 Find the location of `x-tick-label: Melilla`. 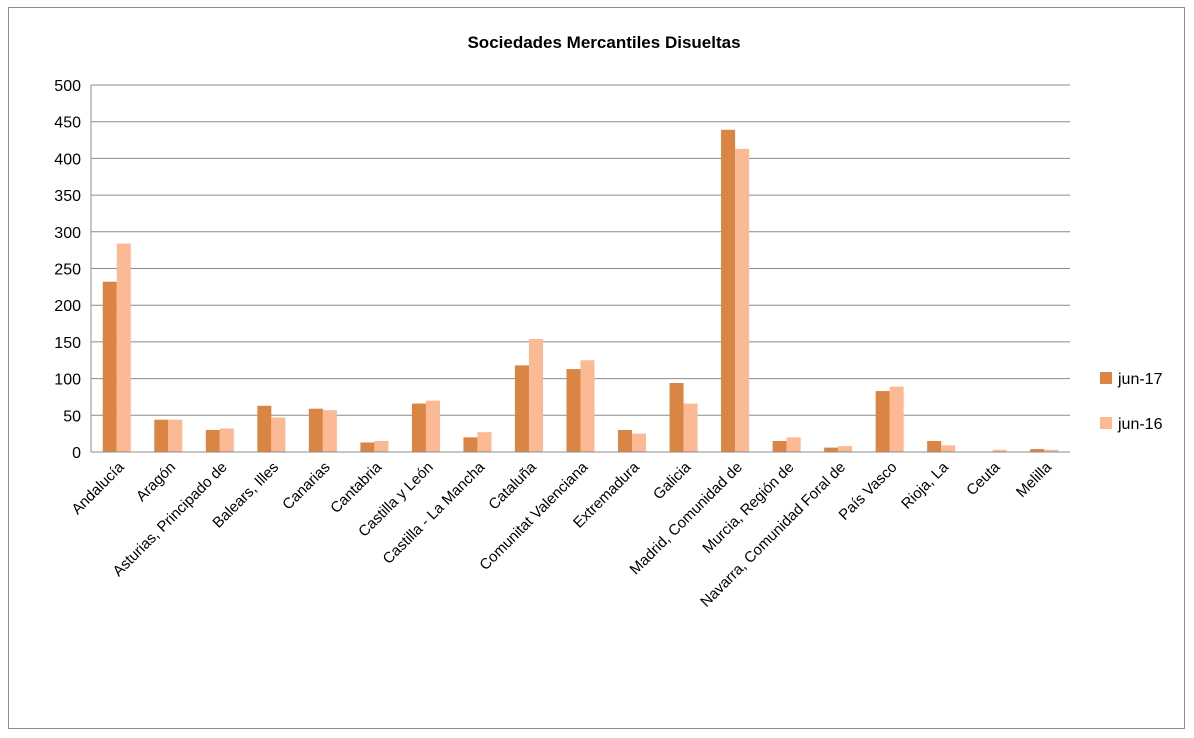

x-tick-label: Melilla is located at coordinates (1034, 479).